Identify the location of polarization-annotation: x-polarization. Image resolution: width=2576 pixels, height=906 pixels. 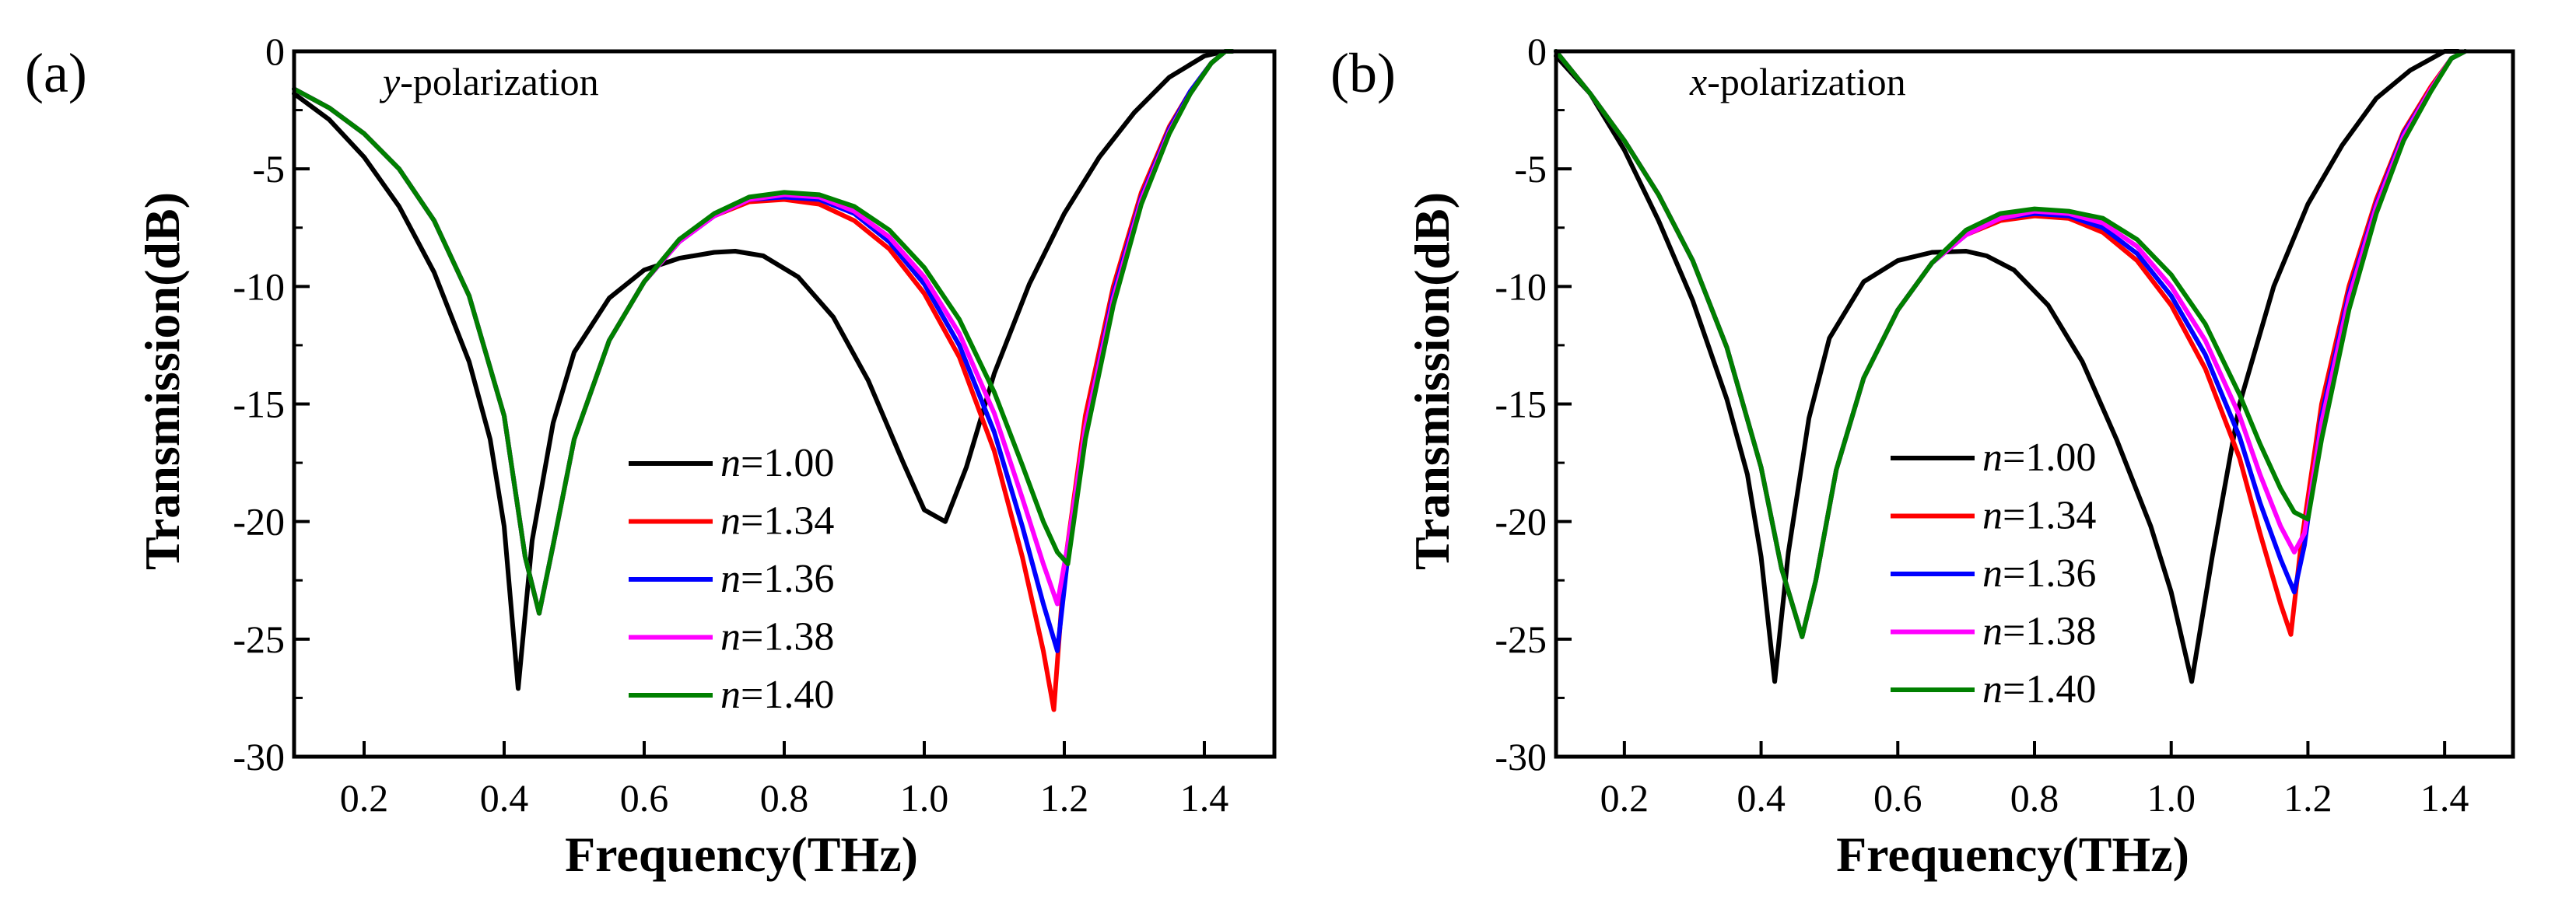
(1798, 81).